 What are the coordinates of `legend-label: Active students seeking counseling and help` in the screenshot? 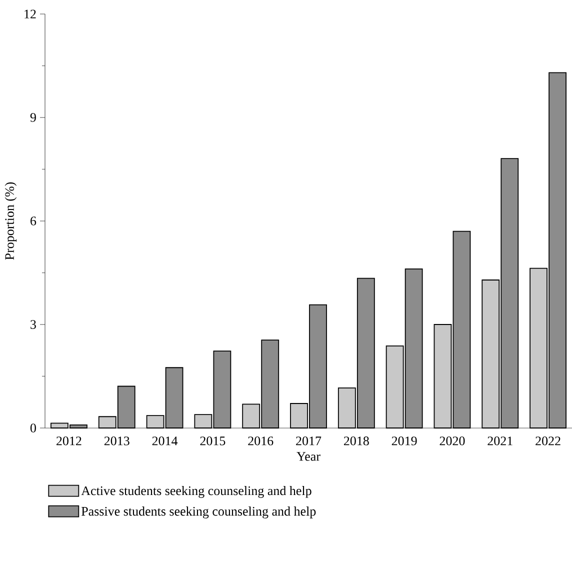 It's located at (196, 492).